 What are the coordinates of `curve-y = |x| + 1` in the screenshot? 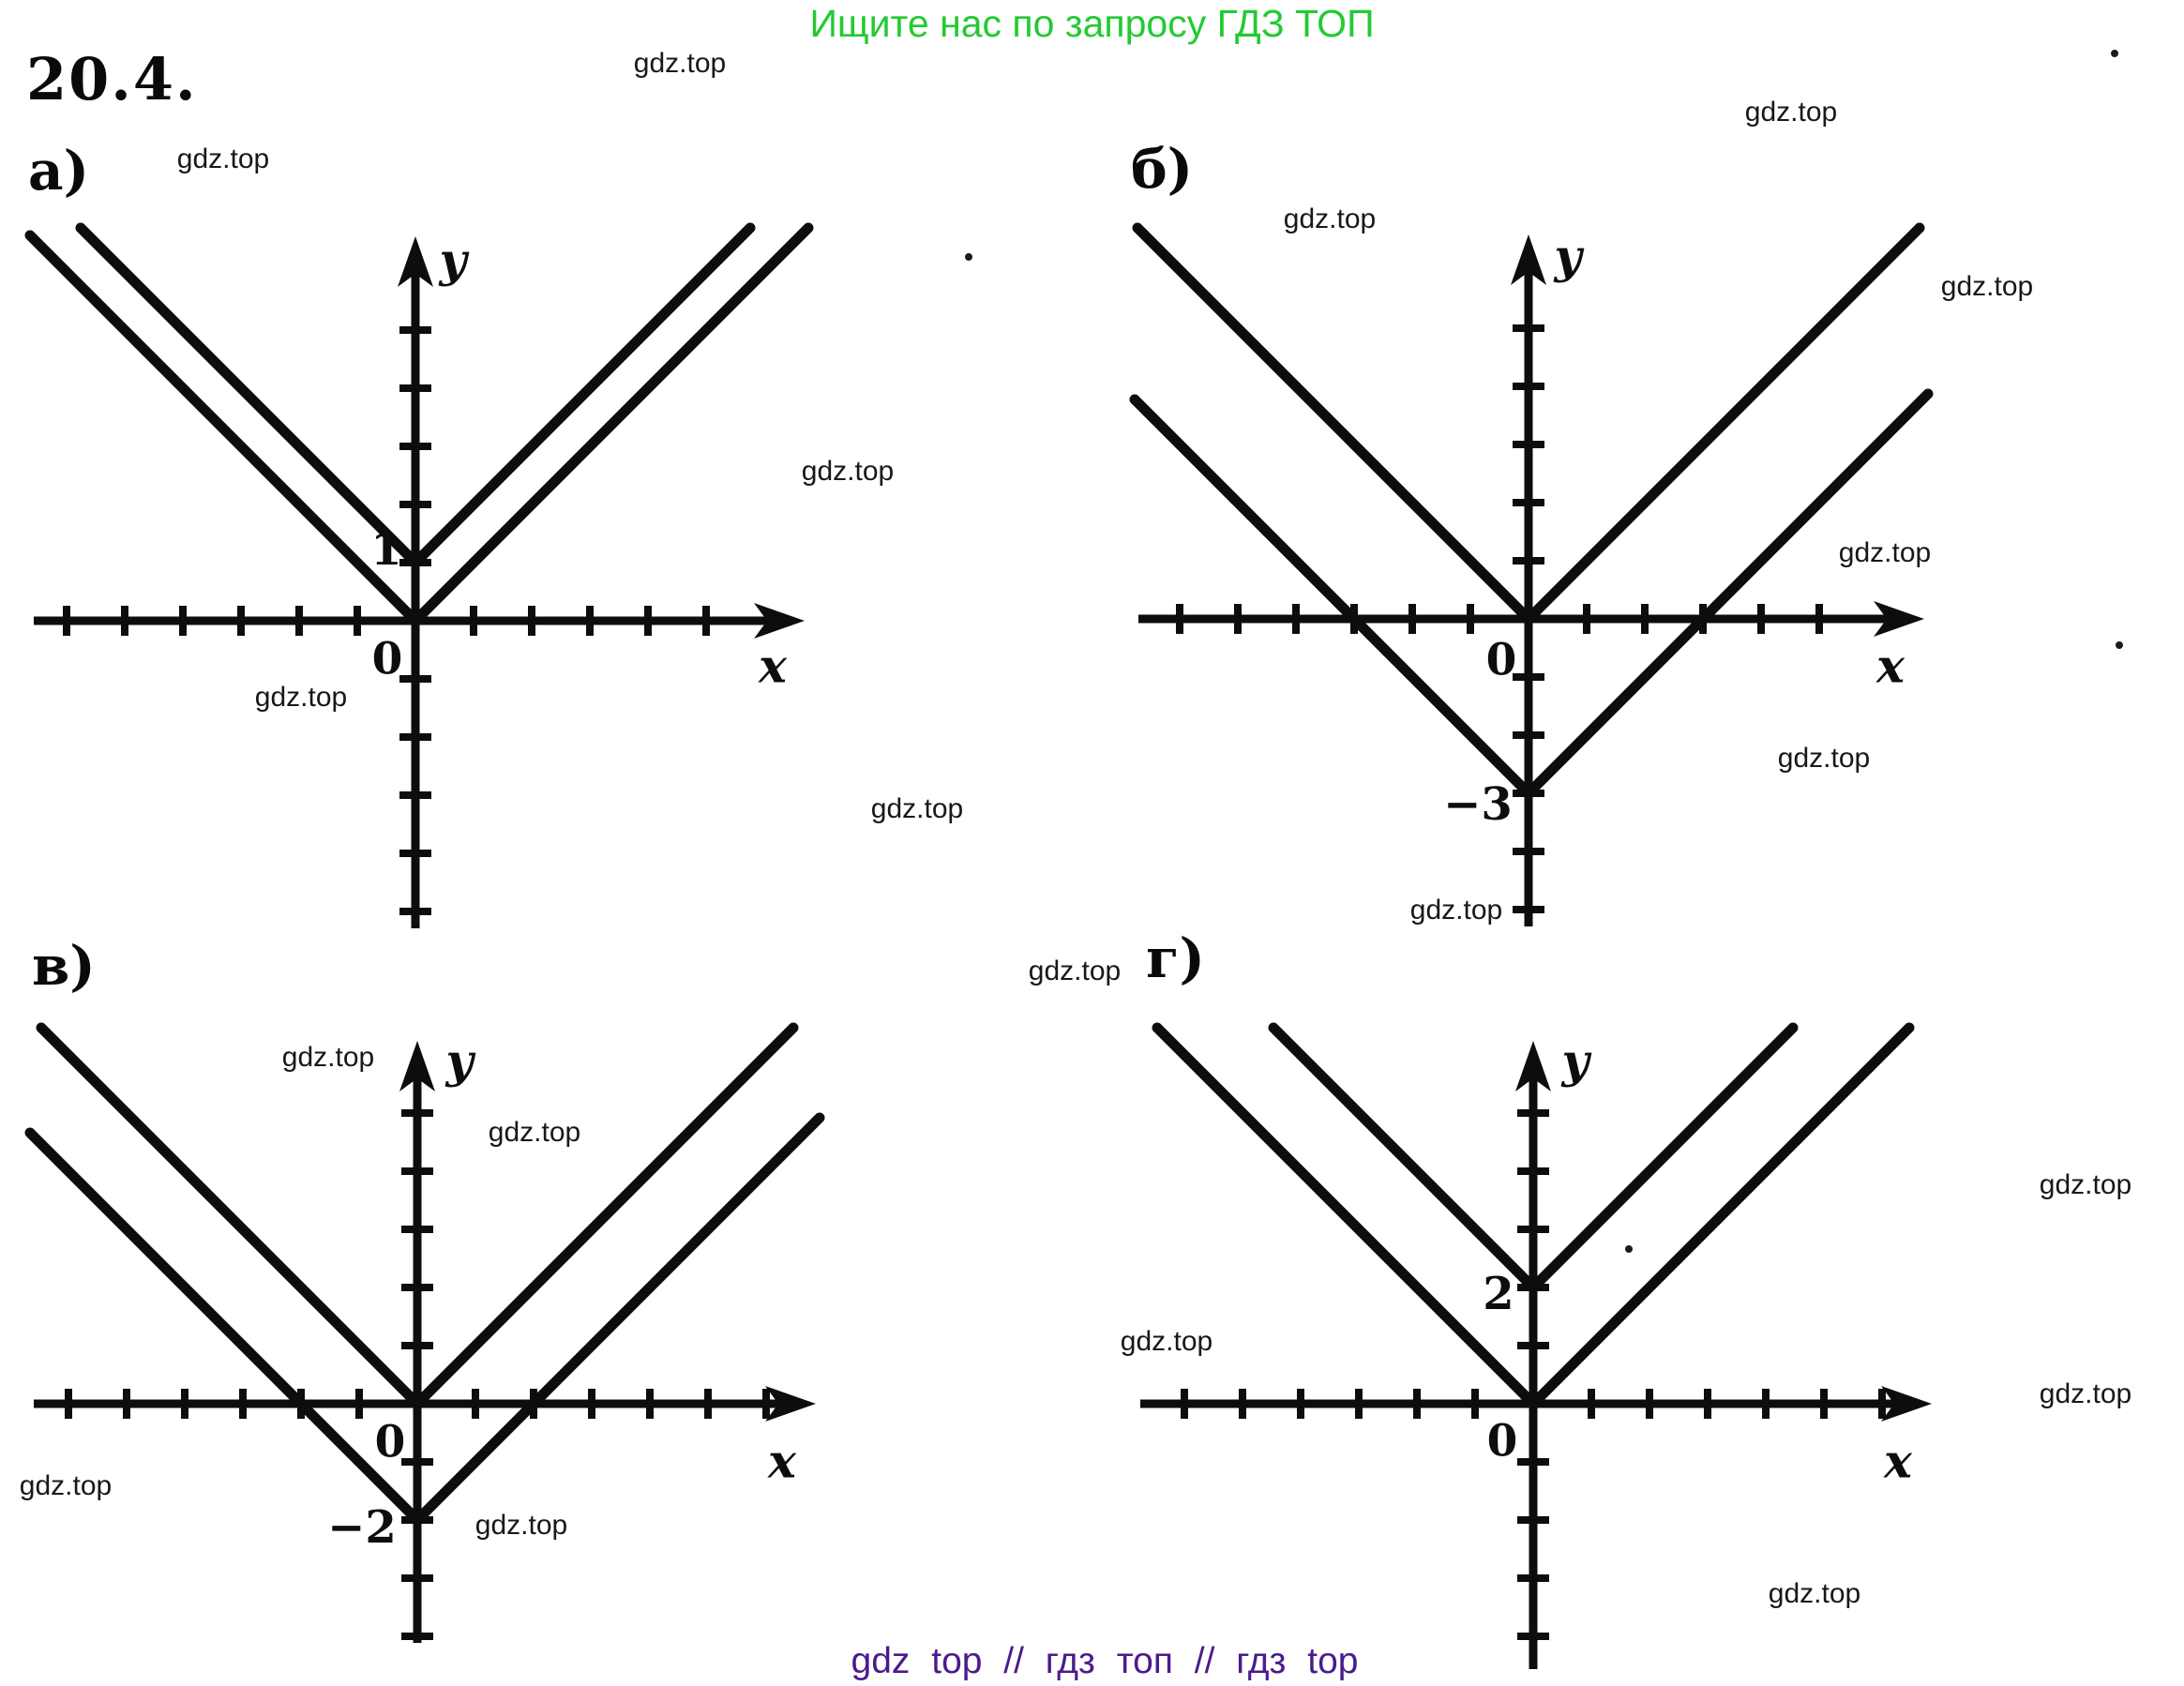 It's located at (415, 396).